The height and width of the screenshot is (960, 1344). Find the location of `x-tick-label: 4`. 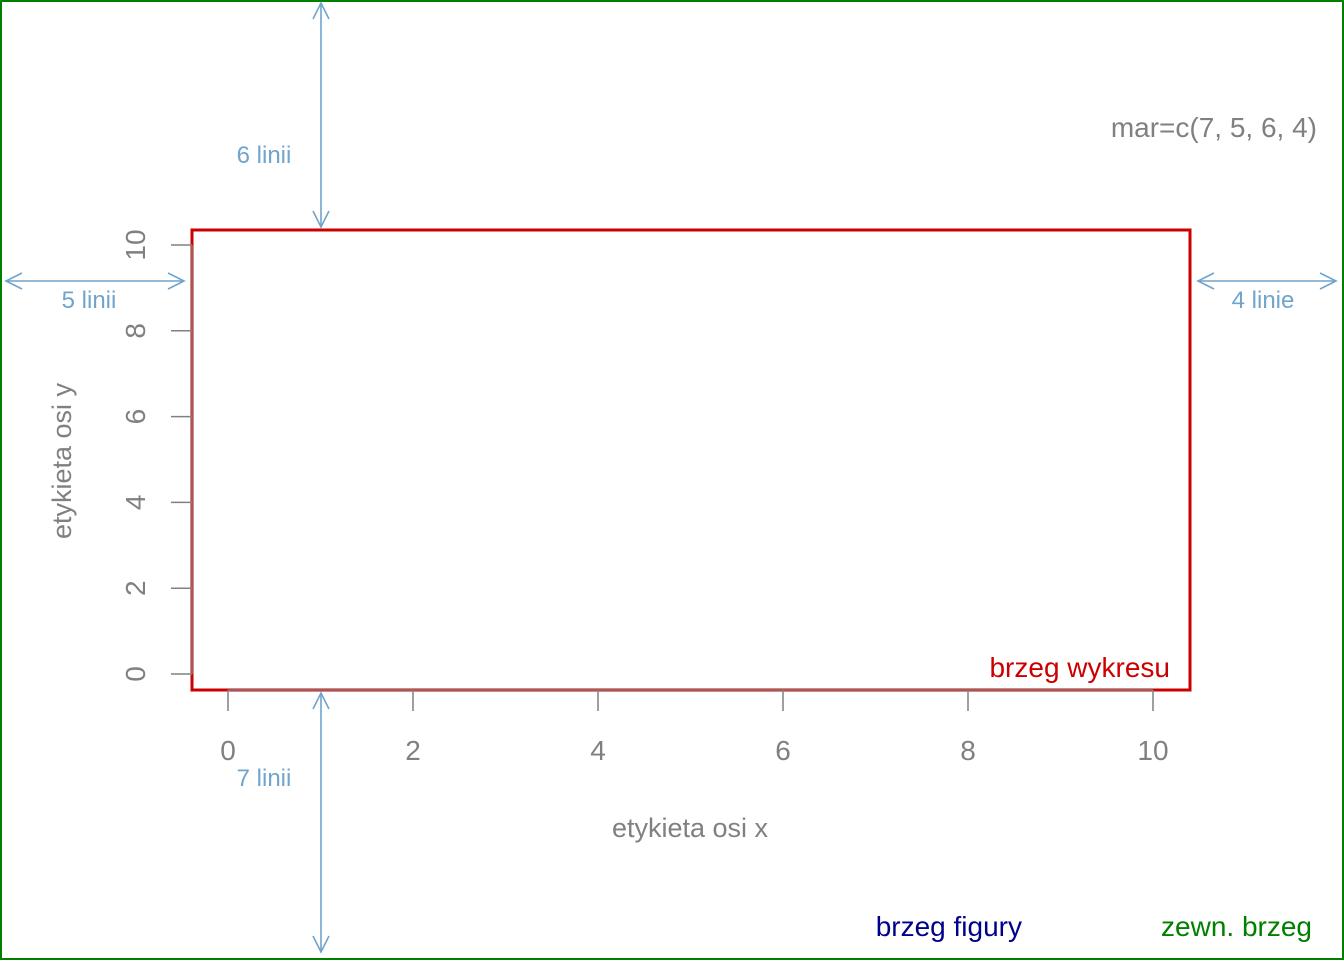

x-tick-label: 4 is located at coordinates (598, 750).